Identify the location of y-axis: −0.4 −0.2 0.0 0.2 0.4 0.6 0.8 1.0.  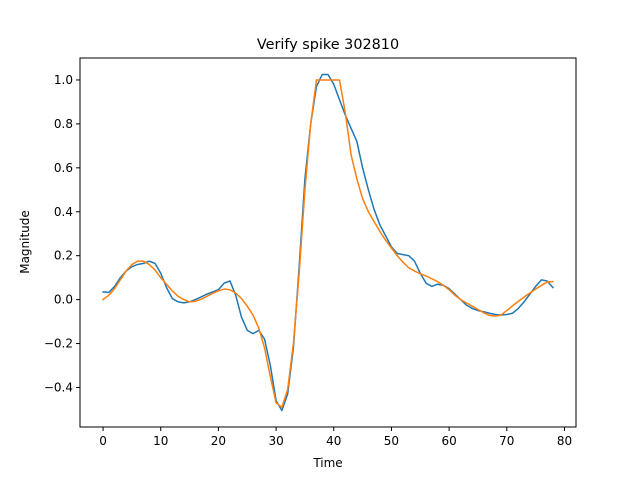
(62, 233).